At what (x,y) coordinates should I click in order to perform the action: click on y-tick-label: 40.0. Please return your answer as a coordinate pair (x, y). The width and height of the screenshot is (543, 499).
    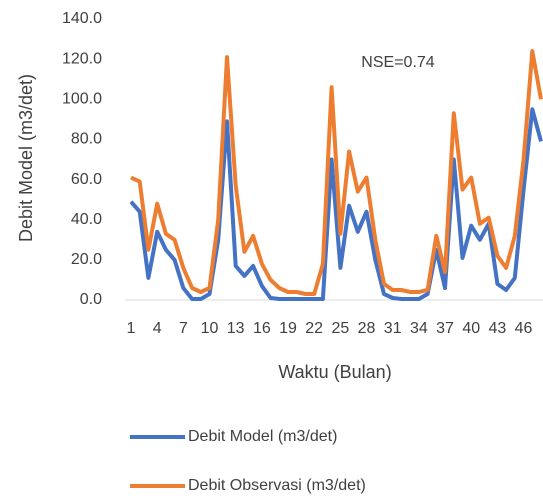
    Looking at the image, I should click on (86, 219).